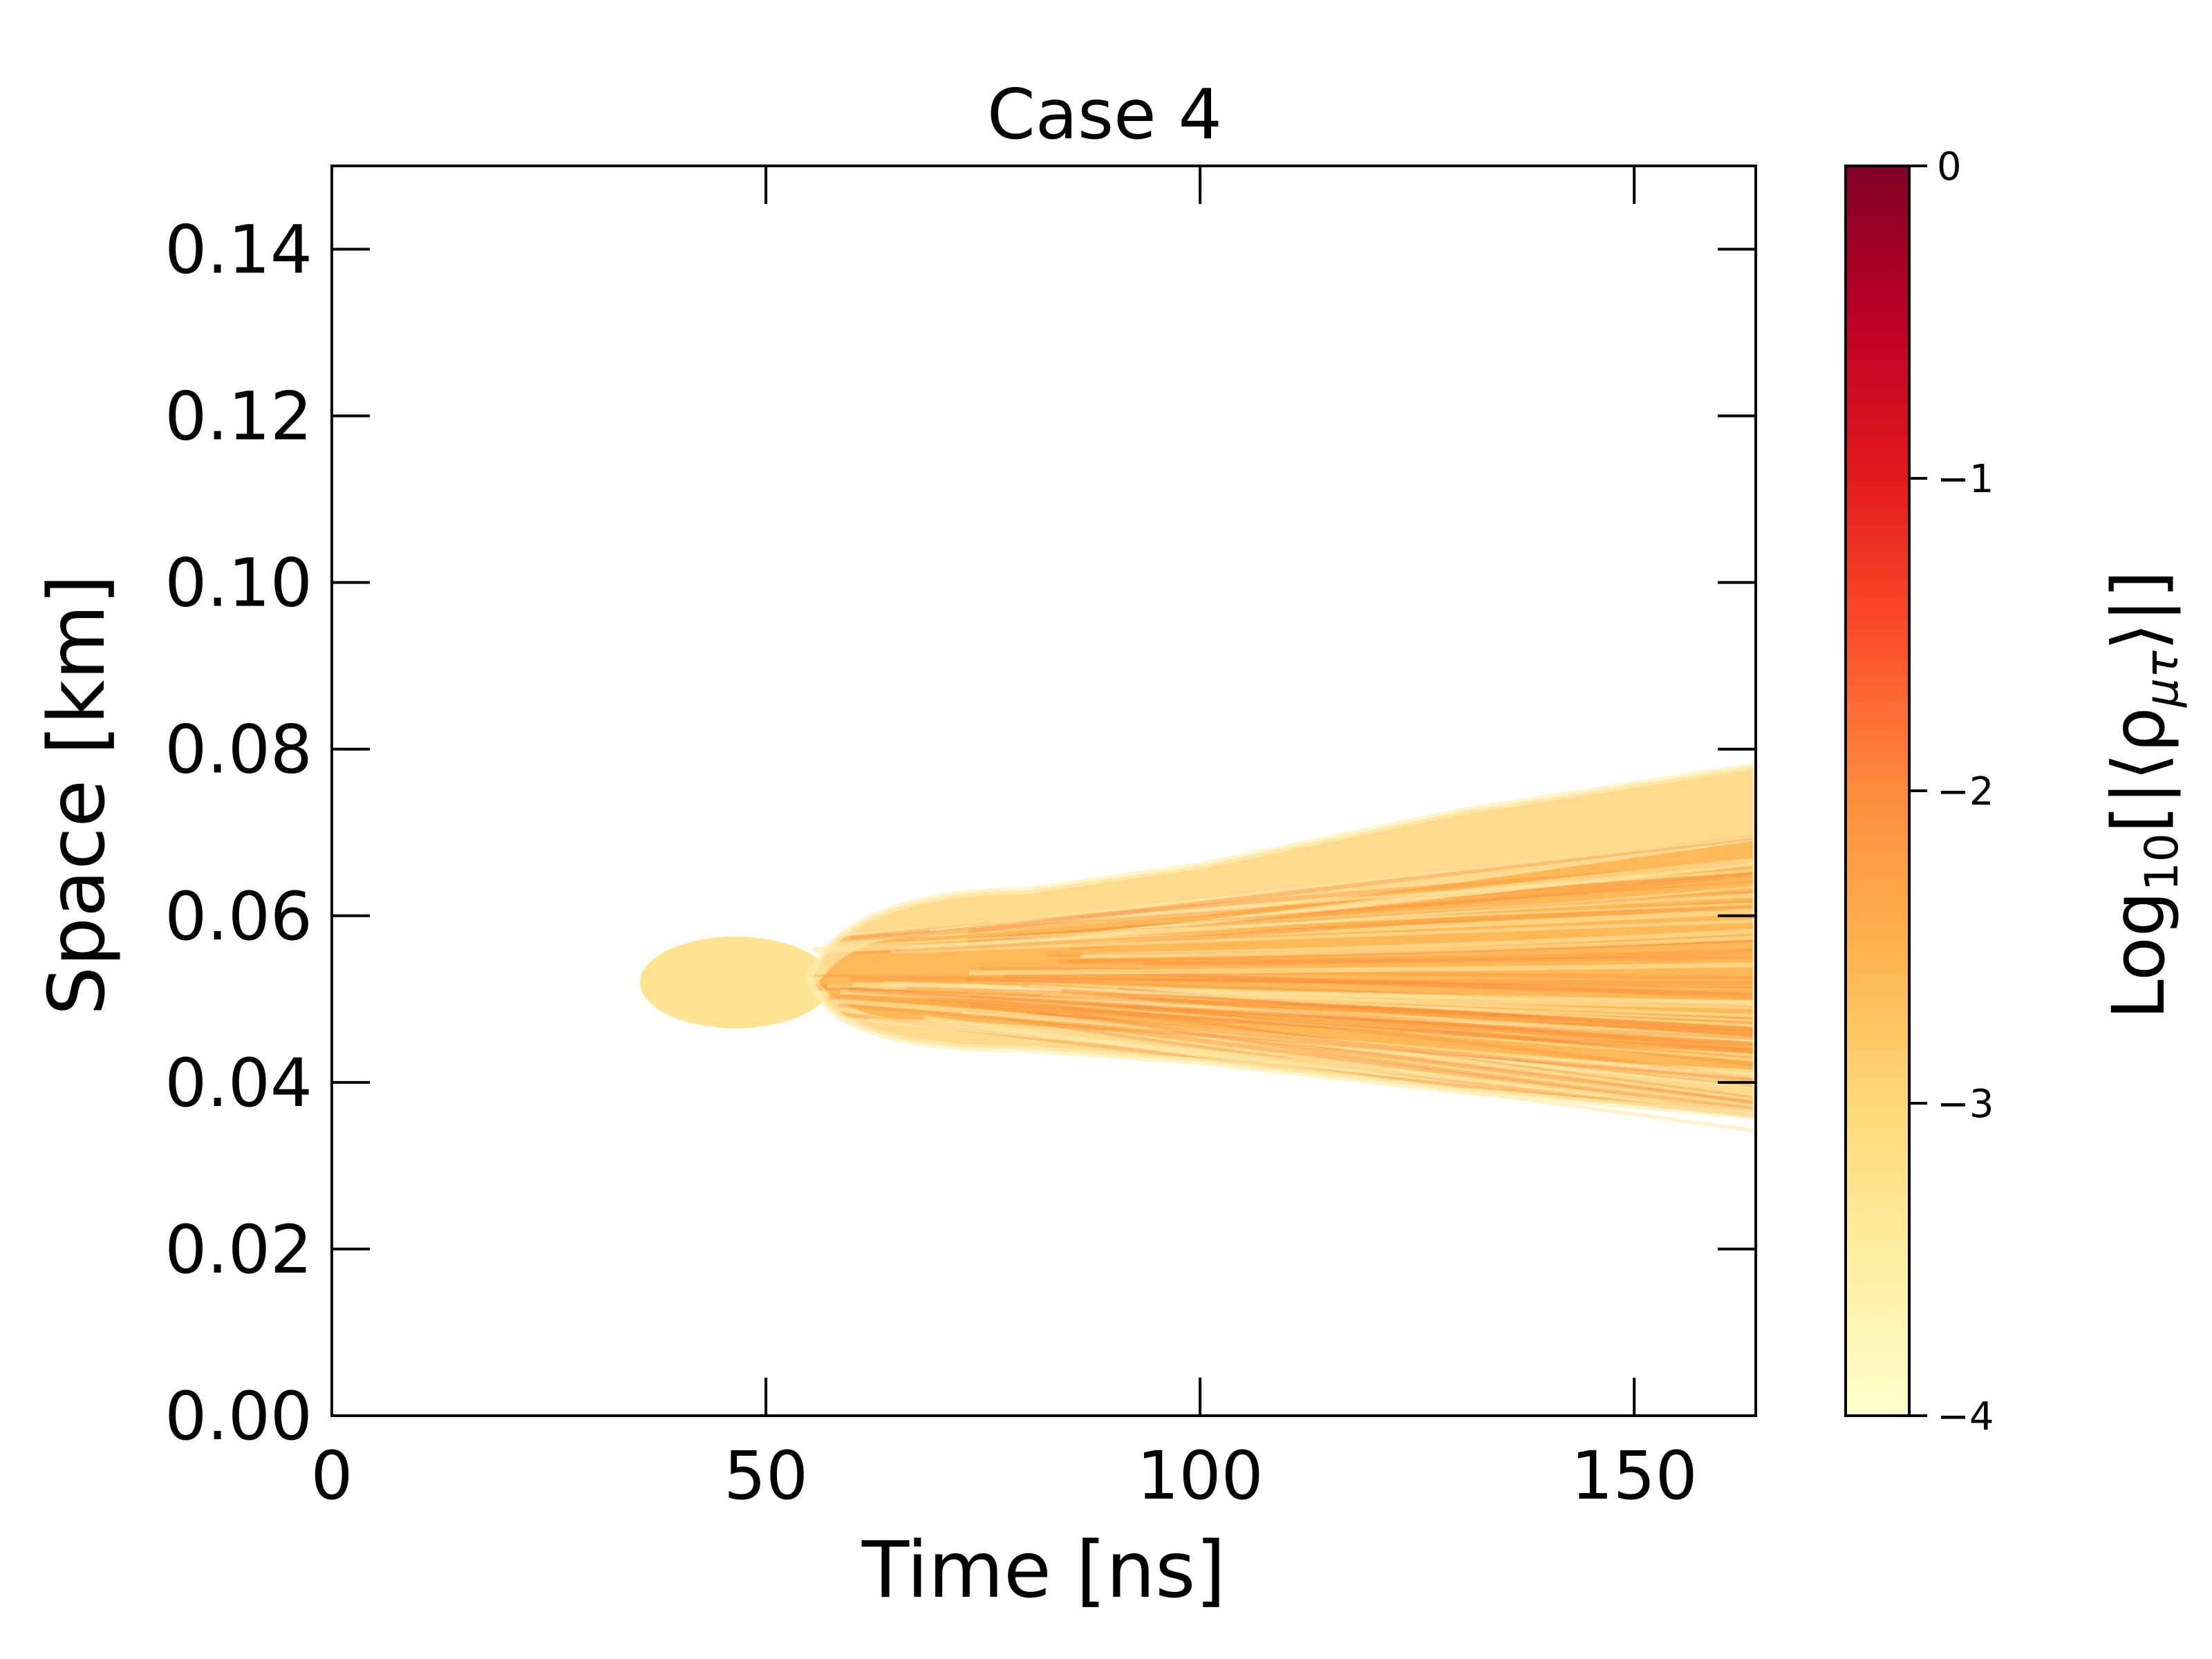 The image size is (2212, 1659). I want to click on colorbar-tick-label: −3, so click(1966, 1104).